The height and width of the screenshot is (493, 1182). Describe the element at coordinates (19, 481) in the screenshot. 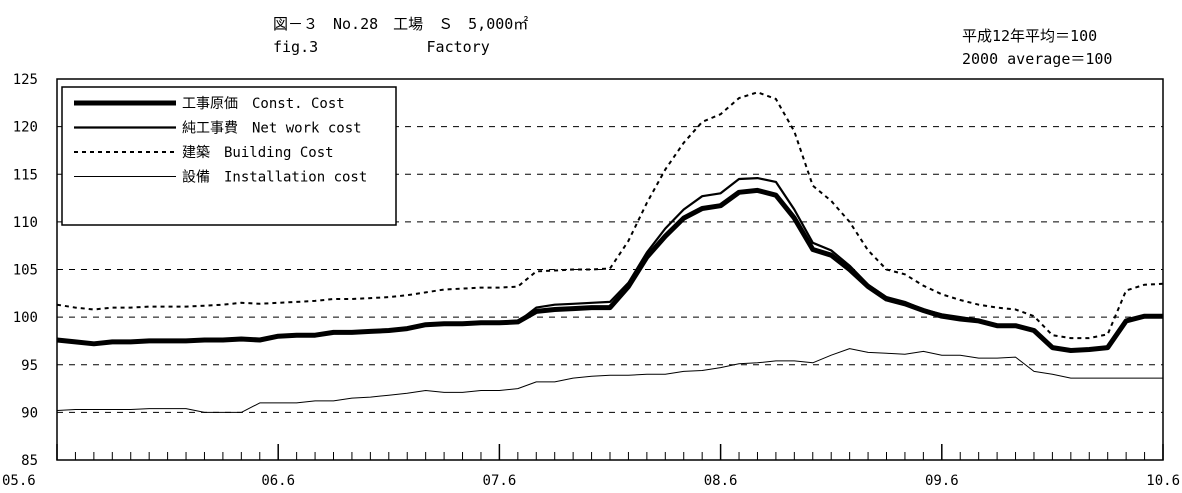

I see `x-tick-label: 05.6` at that location.